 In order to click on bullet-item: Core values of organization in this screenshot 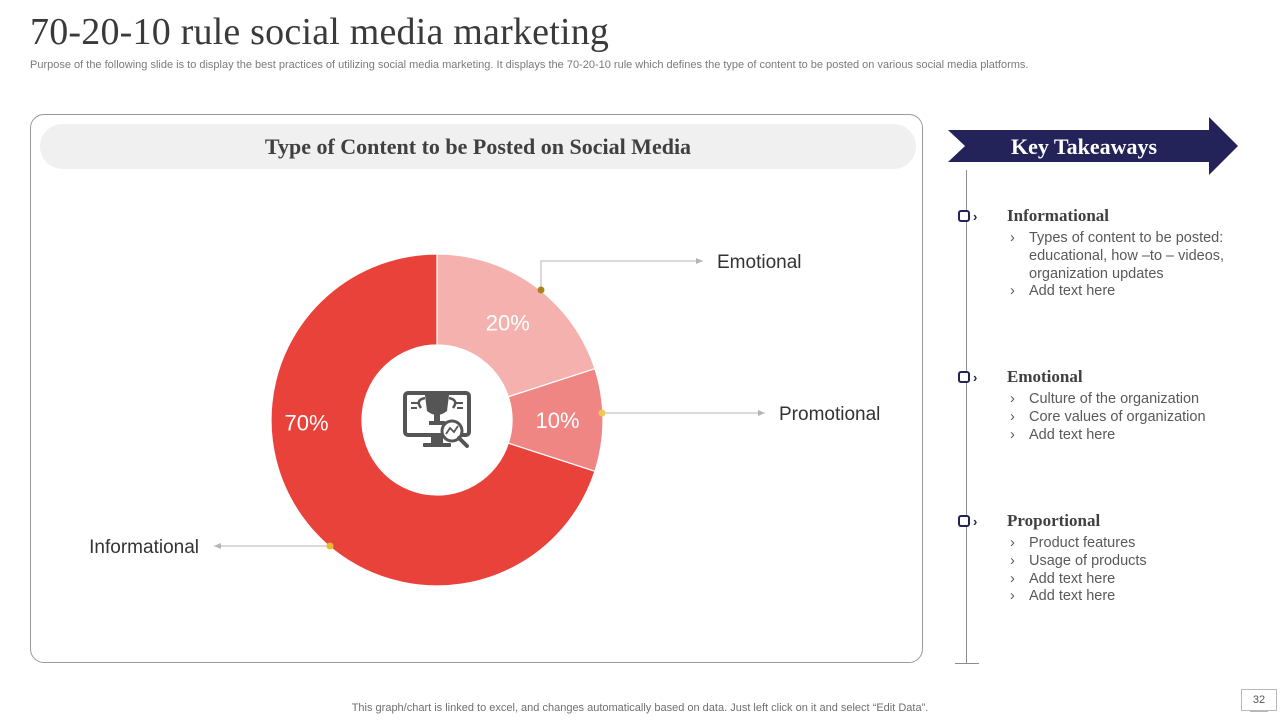, I will do `click(1134, 418)`.